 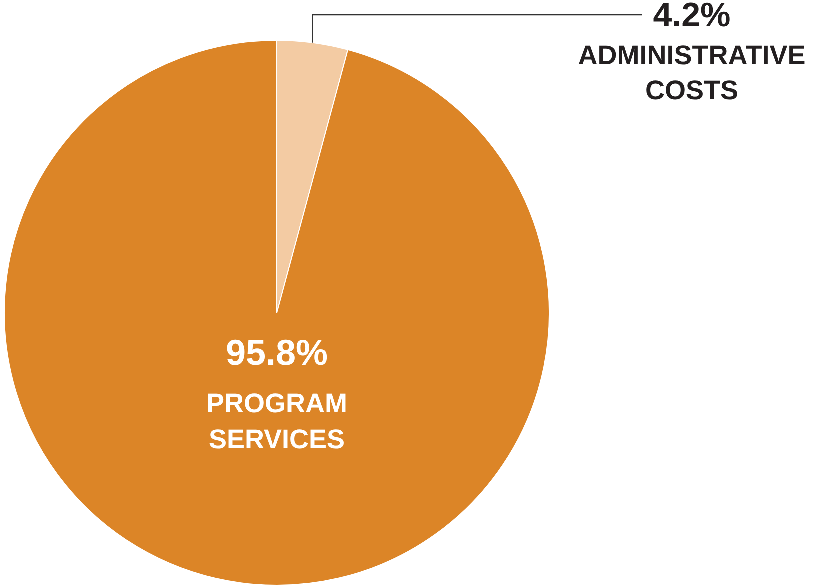 I want to click on slice-label: PROGRAM SERVICES, so click(x=277, y=421).